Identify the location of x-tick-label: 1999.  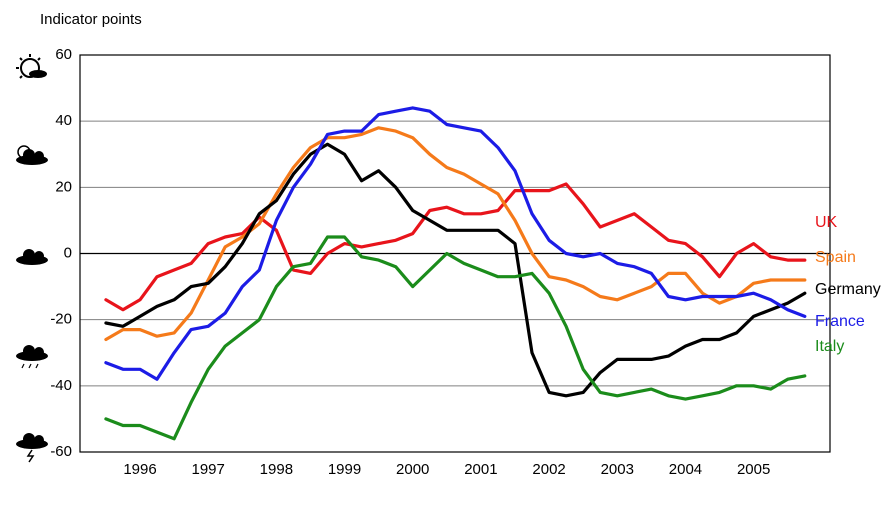
(344, 469).